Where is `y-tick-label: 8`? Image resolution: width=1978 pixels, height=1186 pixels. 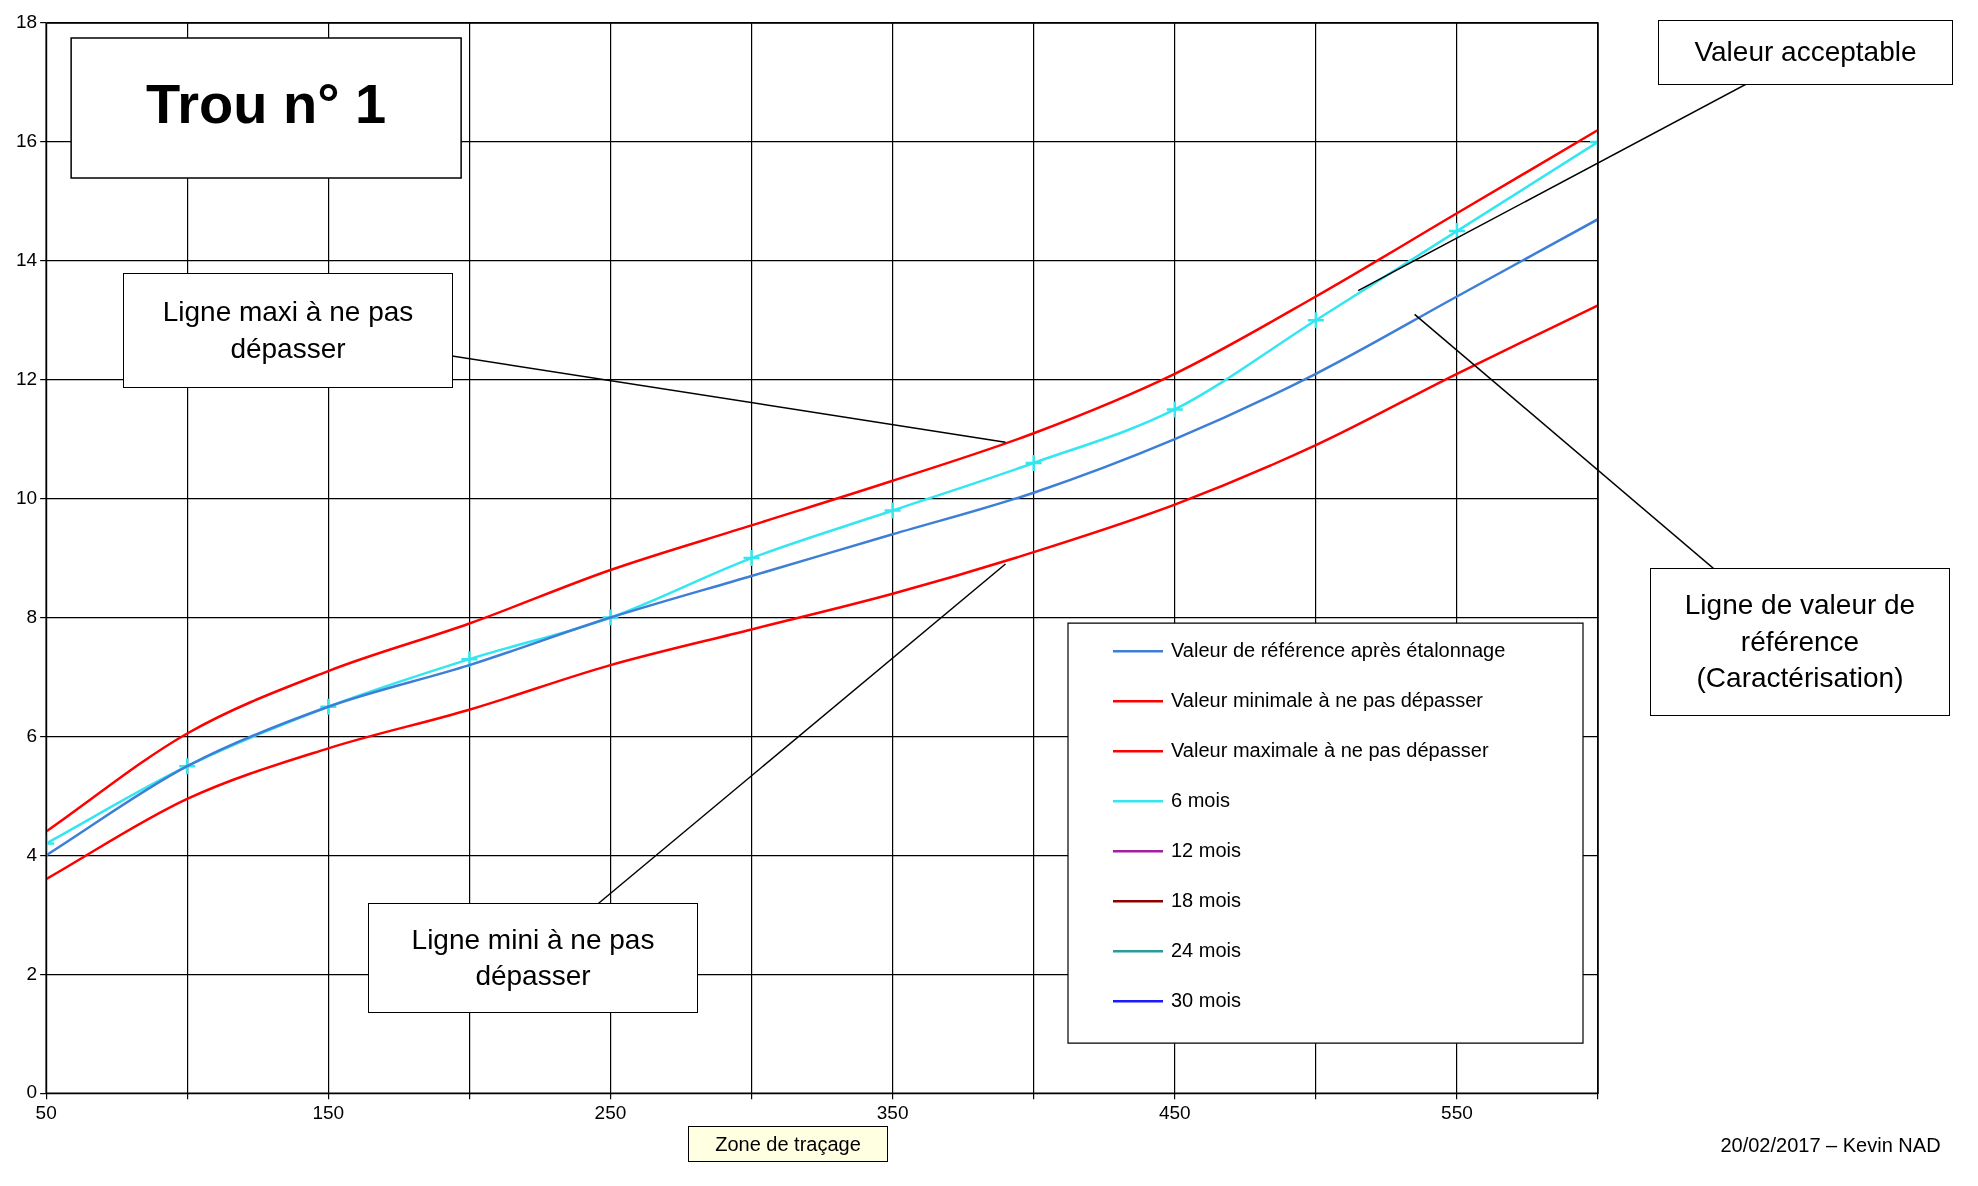
y-tick-label: 8 is located at coordinates (32, 616).